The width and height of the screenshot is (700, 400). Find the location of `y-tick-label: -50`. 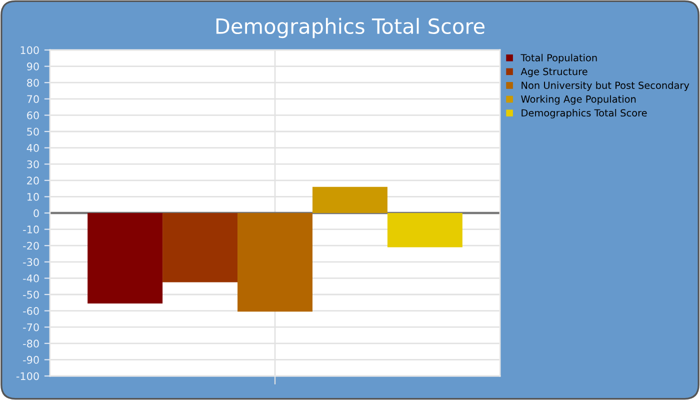

y-tick-label: -50 is located at coordinates (31, 294).